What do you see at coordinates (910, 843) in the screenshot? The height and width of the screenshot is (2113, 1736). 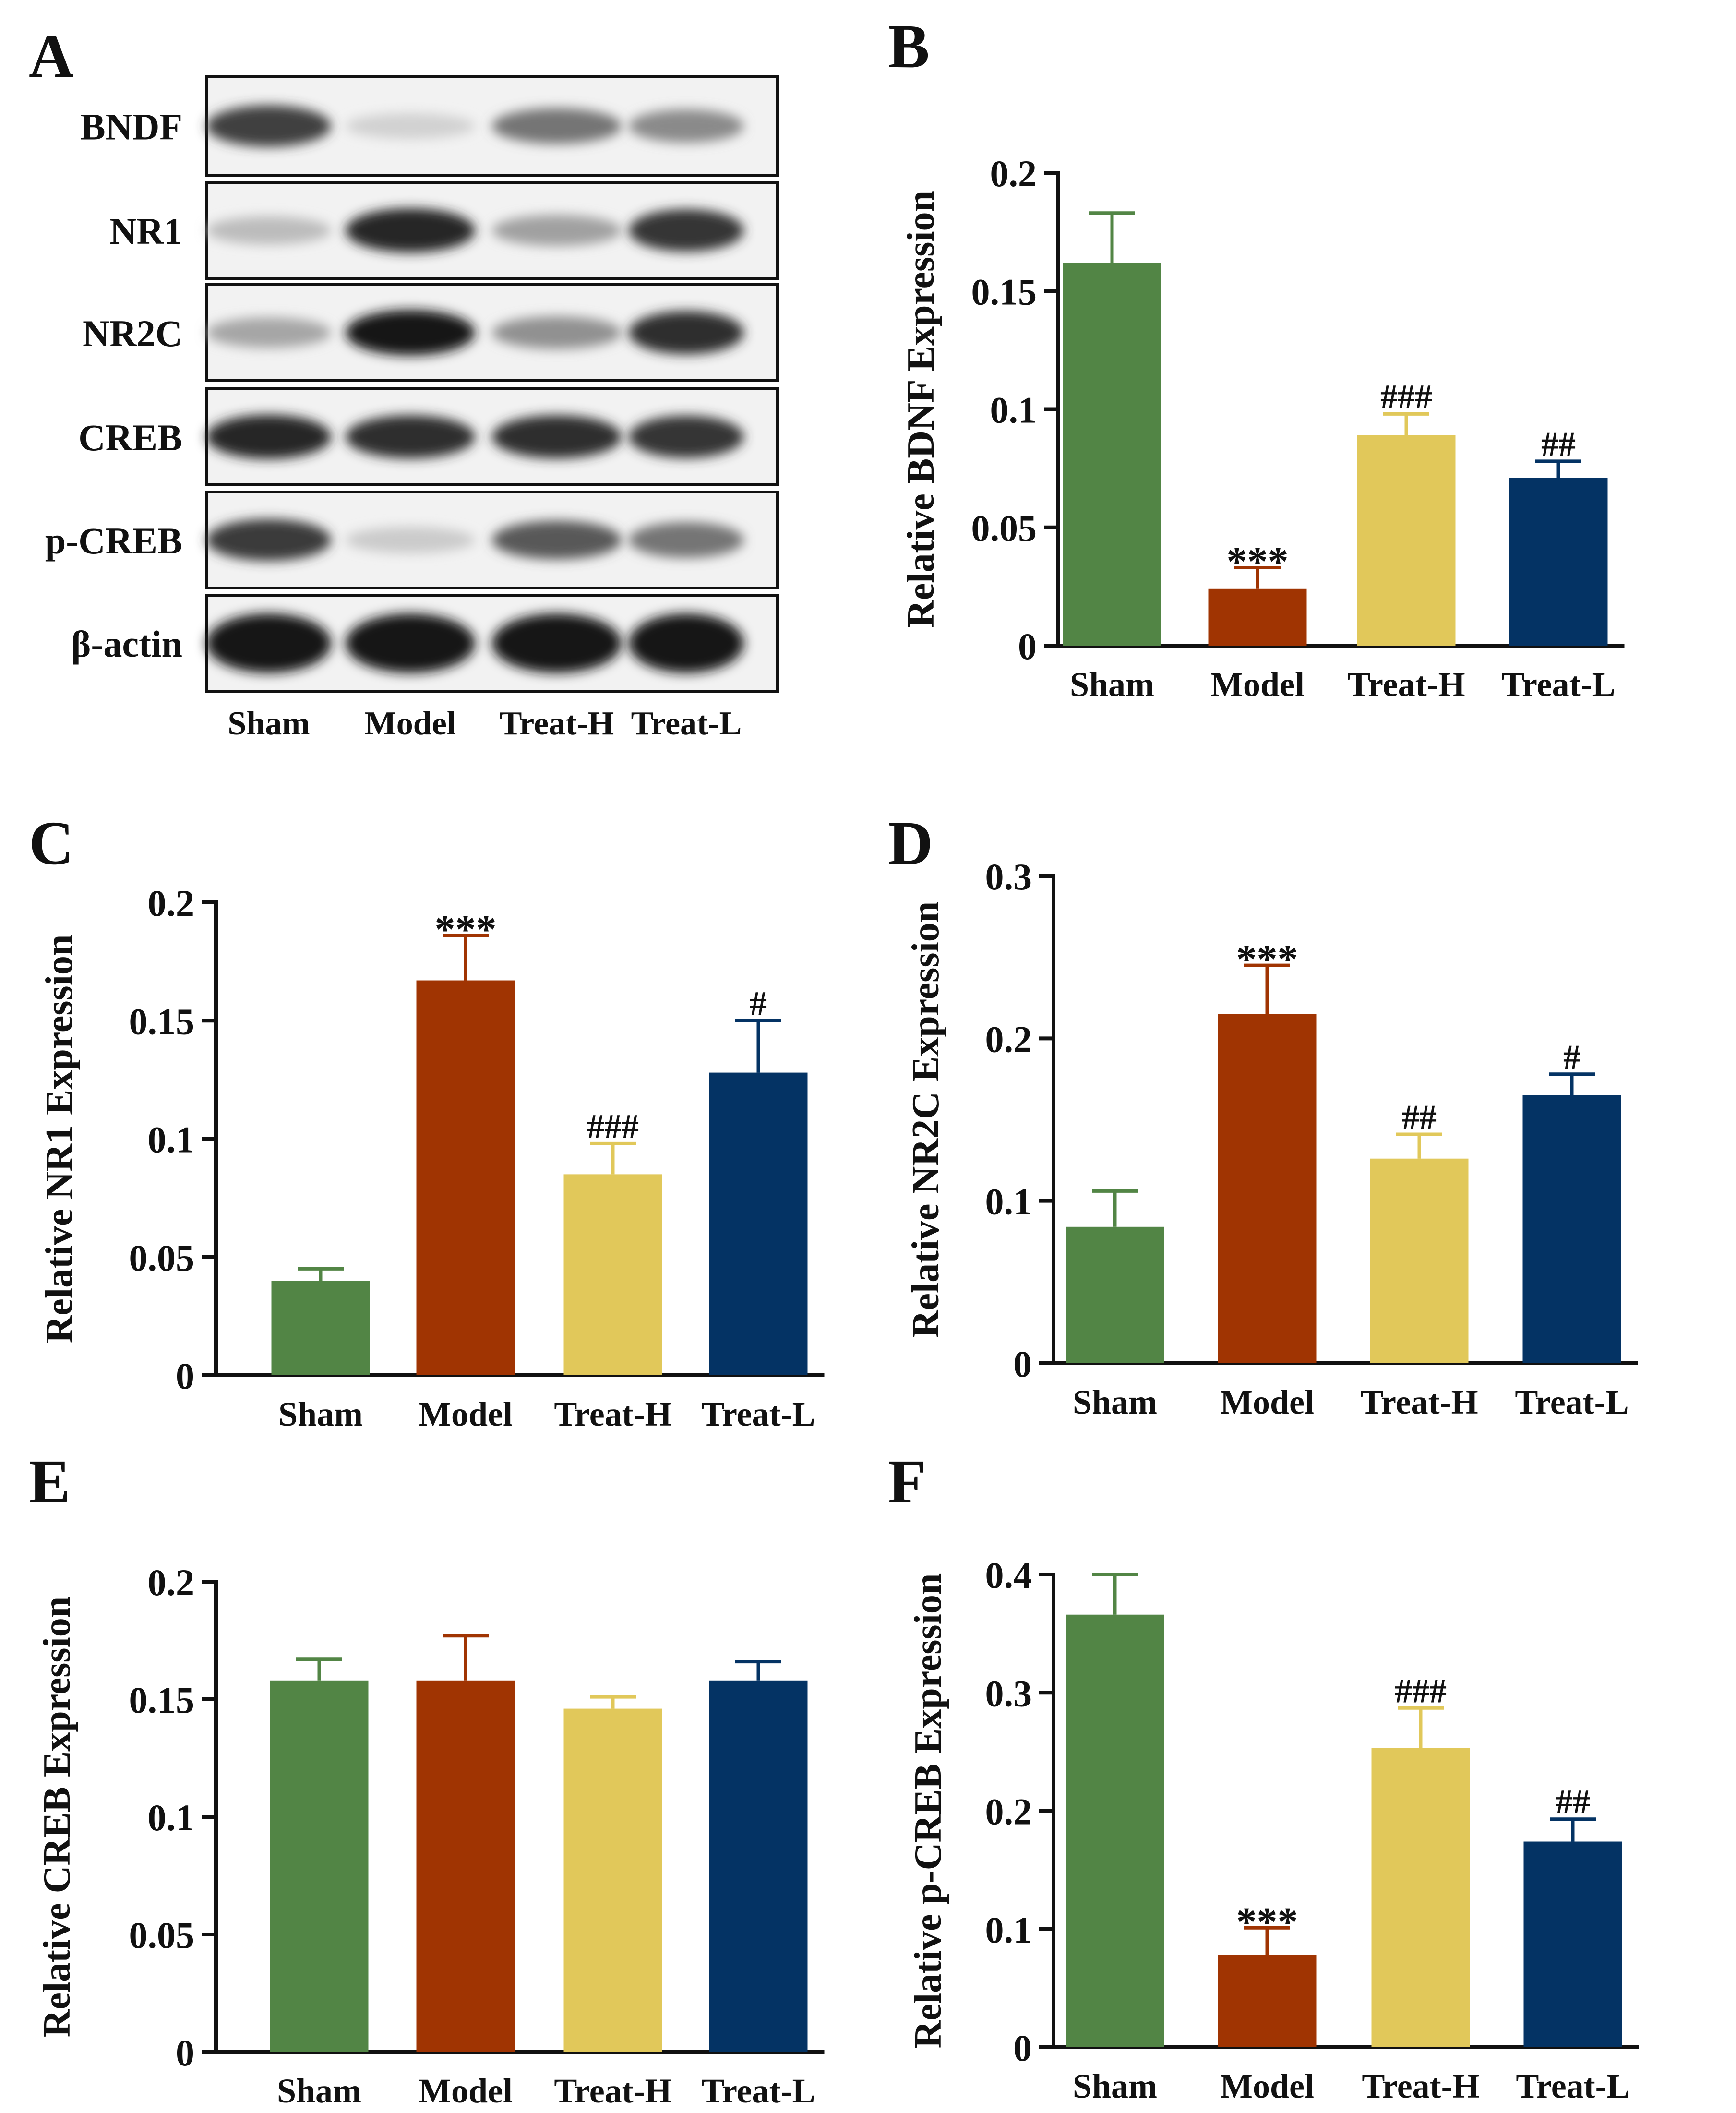 I see `panel-label: D` at bounding box center [910, 843].